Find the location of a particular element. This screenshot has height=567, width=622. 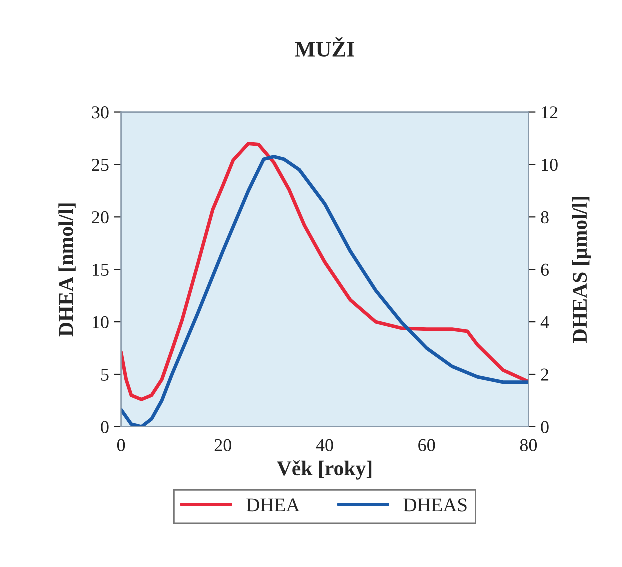

y2-tick-label: 2 is located at coordinates (545, 374).